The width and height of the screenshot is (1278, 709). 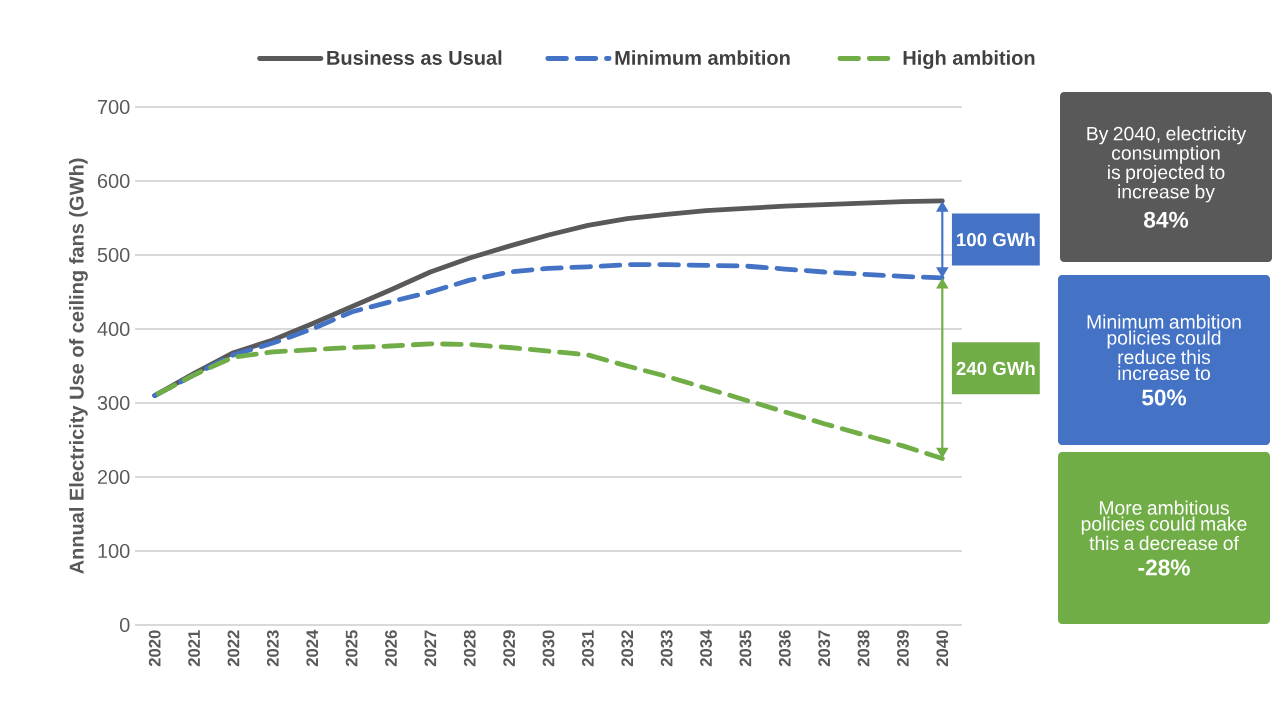 What do you see at coordinates (113, 403) in the screenshot?
I see `y-tick-label: 300` at bounding box center [113, 403].